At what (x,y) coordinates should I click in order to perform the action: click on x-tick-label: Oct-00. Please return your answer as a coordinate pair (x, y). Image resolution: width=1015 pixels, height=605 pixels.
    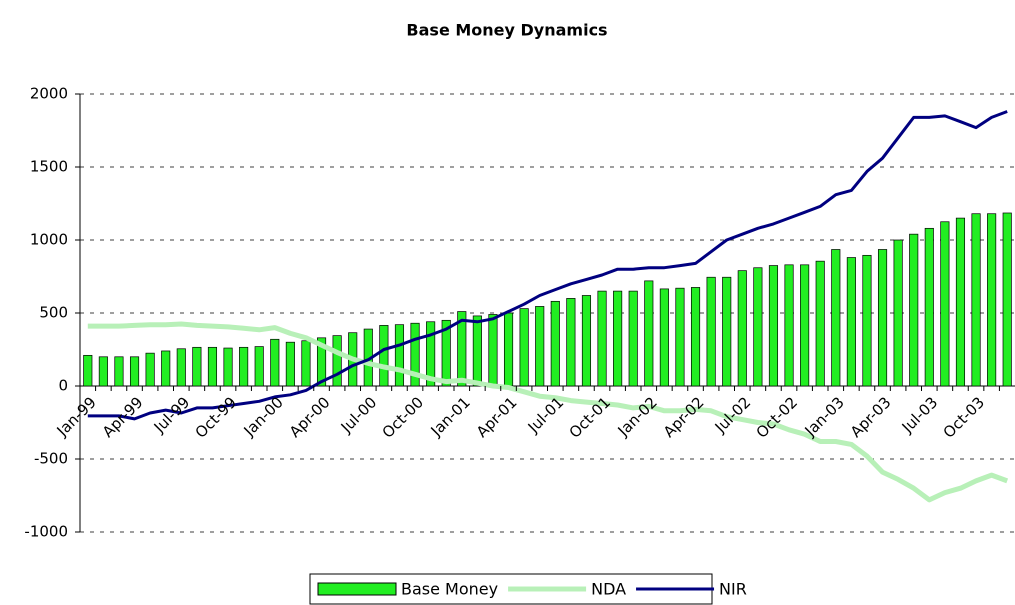
    Looking at the image, I should click on (403, 417).